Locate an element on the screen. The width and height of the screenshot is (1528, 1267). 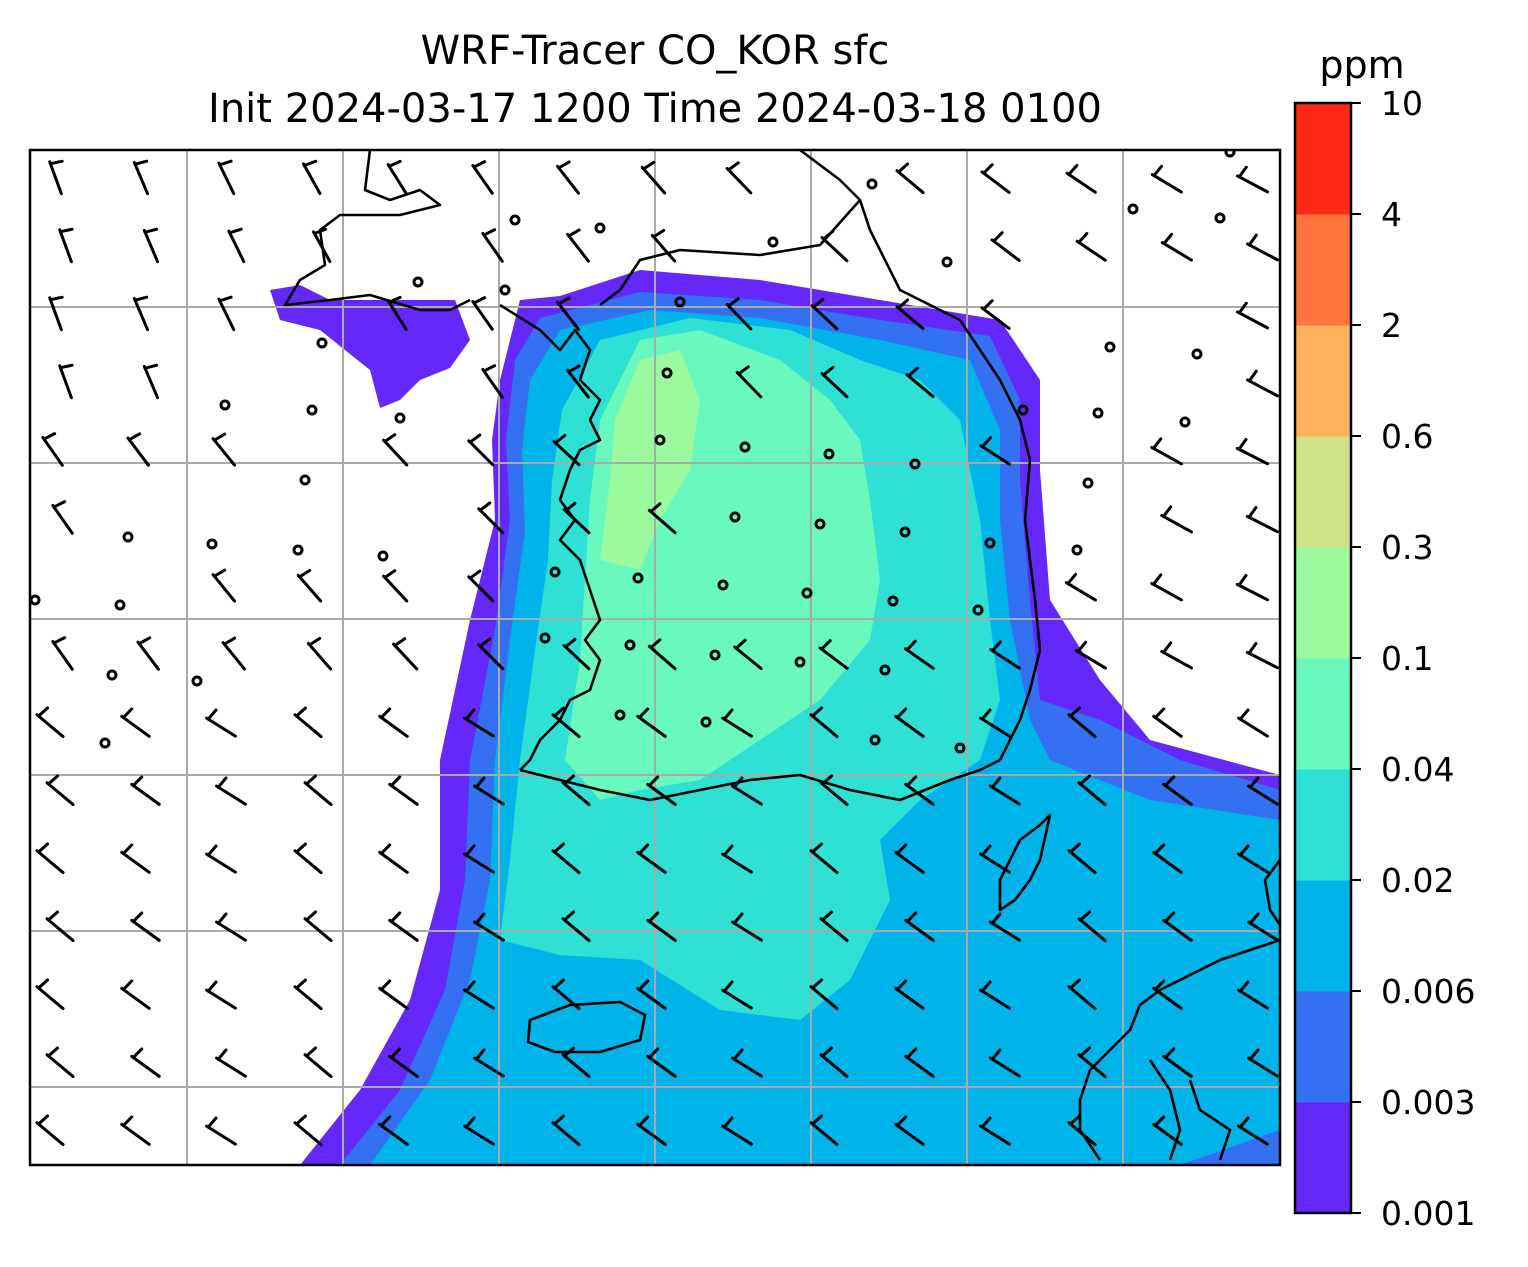
colorbar-tick-label: 0.001 is located at coordinates (1428, 1213).